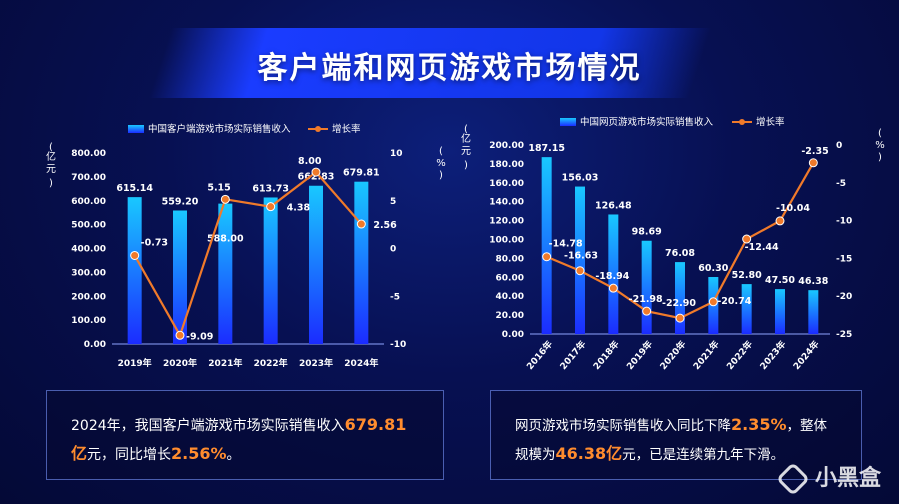 This screenshot has width=899, height=504. Describe the element at coordinates (310, 161) in the screenshot. I see `growth-rate-label: 8.00` at that location.